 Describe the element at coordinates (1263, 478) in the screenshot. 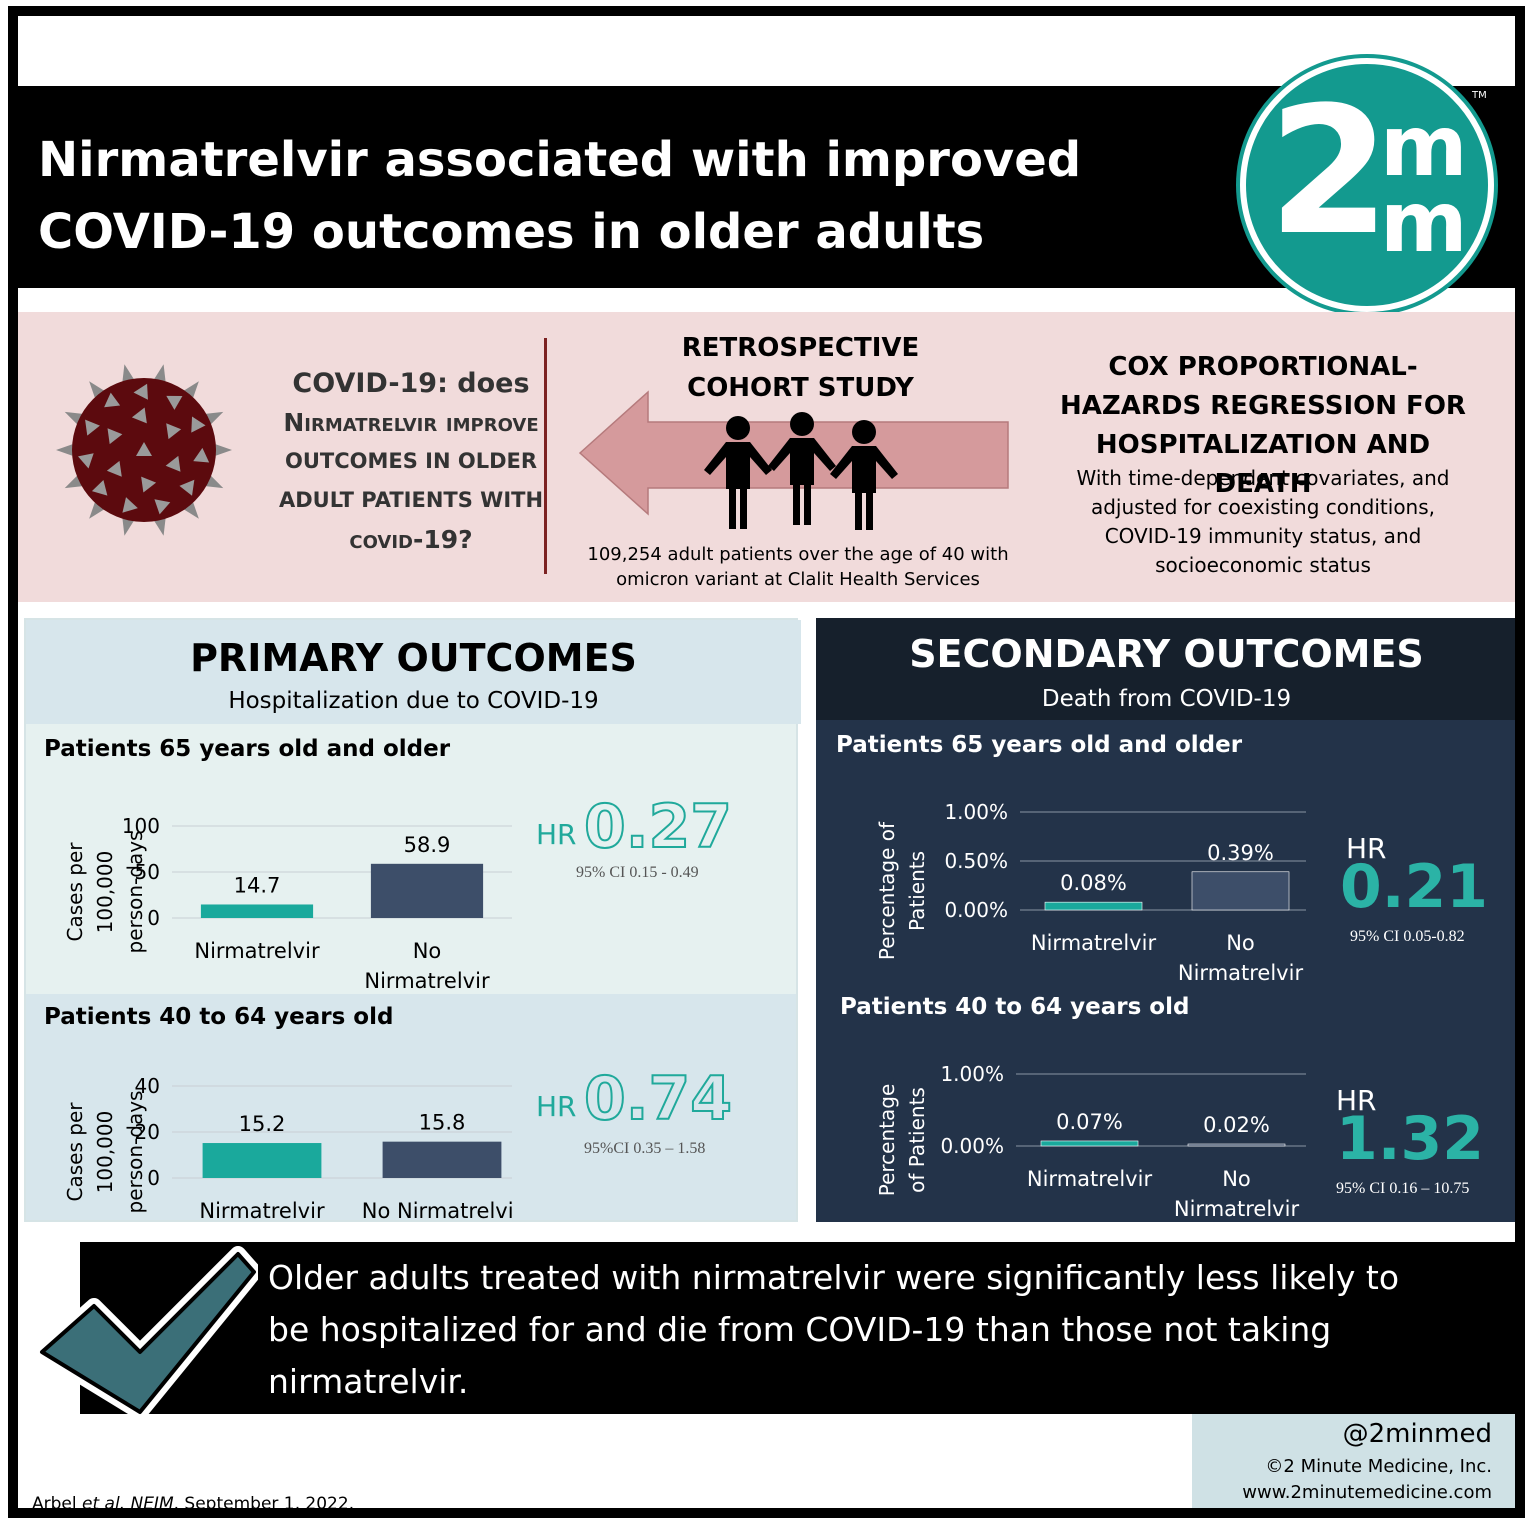

I see `method-desc-line: With time-dependent covariates, and` at that location.